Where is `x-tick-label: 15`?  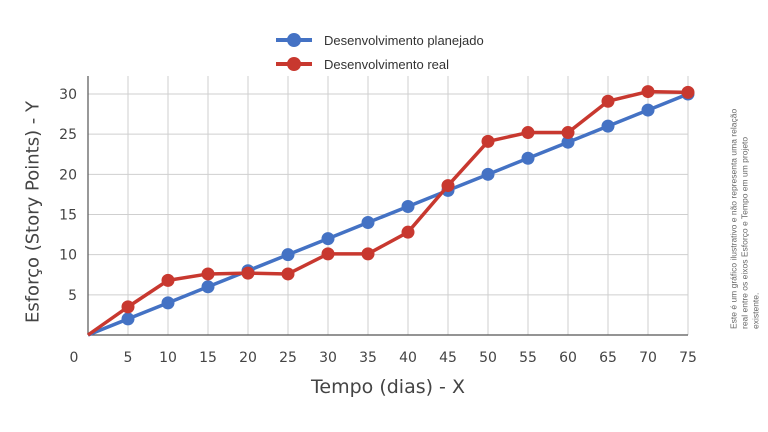
x-tick-label: 15 is located at coordinates (208, 358).